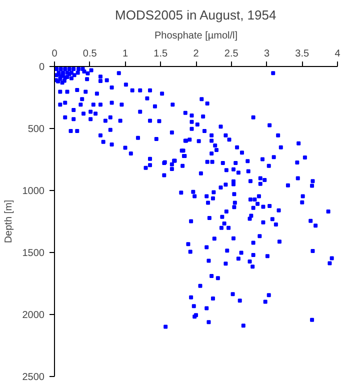 The height and width of the screenshot is (384, 345). Describe the element at coordinates (161, 54) in the screenshot. I see `x-tick-label: 1.5` at that location.